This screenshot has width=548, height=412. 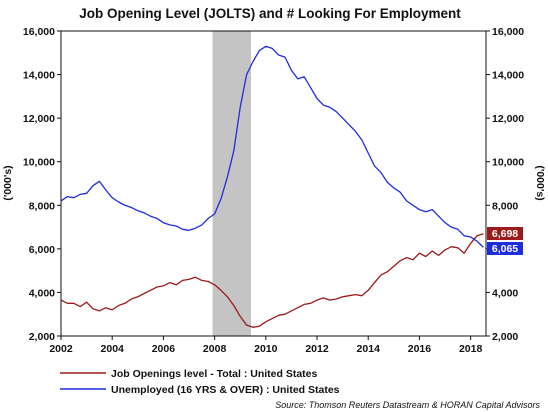 What do you see at coordinates (369, 349) in the screenshot?
I see `x-tick-label: 2014` at bounding box center [369, 349].